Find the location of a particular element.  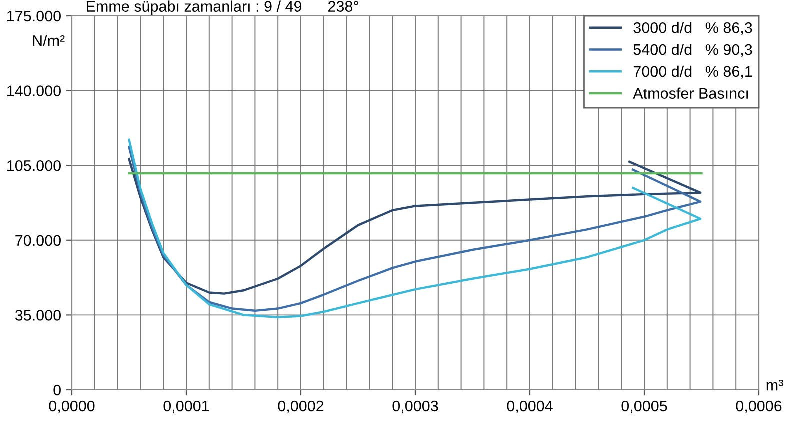

x-tick-label: 0,0000 is located at coordinates (72, 407).